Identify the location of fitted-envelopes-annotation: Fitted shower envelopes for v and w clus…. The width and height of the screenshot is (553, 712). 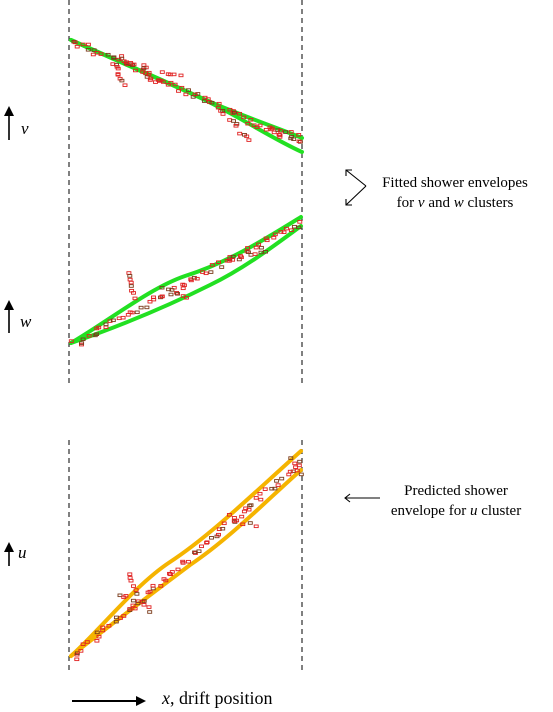
(455, 193).